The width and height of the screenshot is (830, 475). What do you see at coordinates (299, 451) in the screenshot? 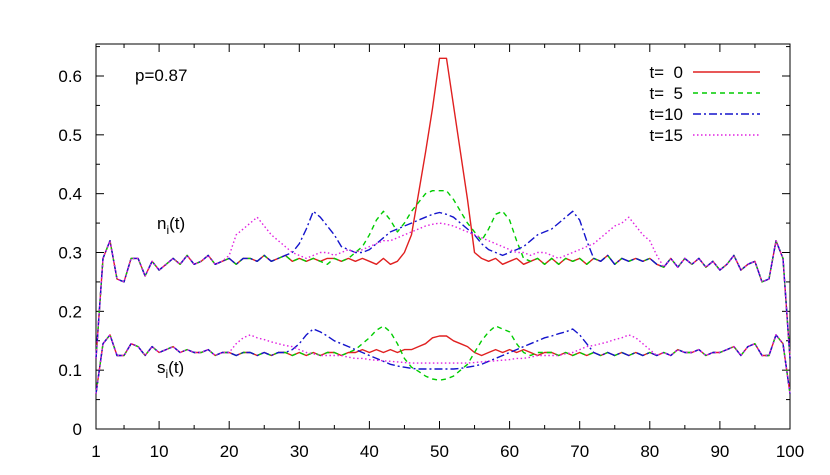
I see `x-tick-label: 30` at bounding box center [299, 451].